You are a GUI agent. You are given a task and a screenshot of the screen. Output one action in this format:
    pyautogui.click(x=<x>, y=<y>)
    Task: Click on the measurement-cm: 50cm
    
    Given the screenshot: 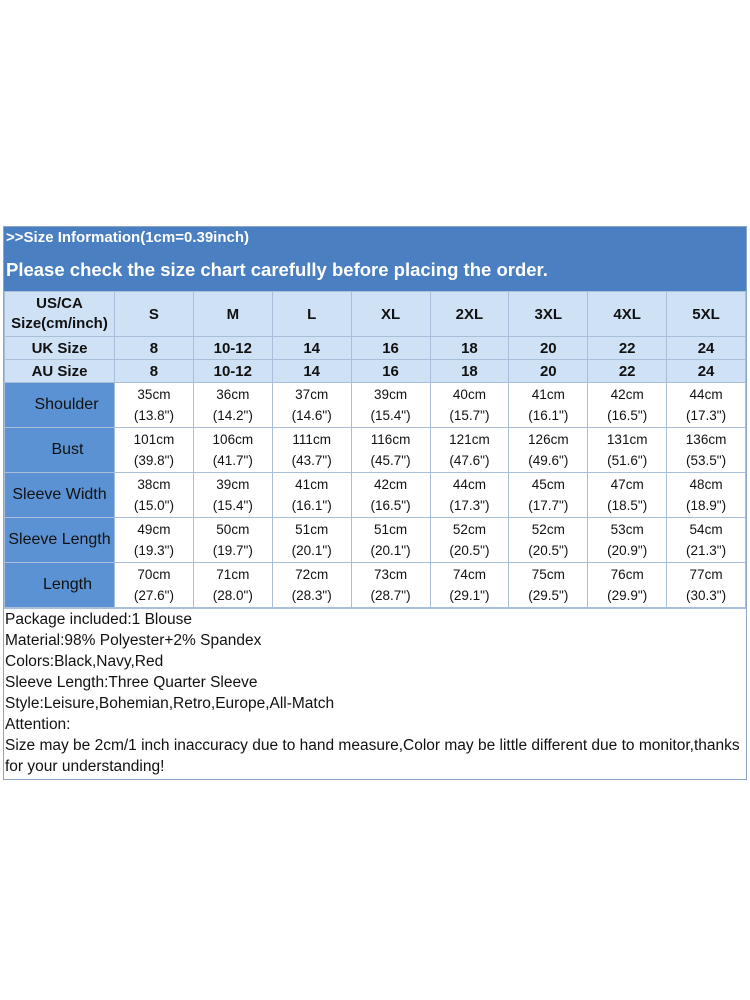 What is the action you would take?
    pyautogui.click(x=233, y=529)
    